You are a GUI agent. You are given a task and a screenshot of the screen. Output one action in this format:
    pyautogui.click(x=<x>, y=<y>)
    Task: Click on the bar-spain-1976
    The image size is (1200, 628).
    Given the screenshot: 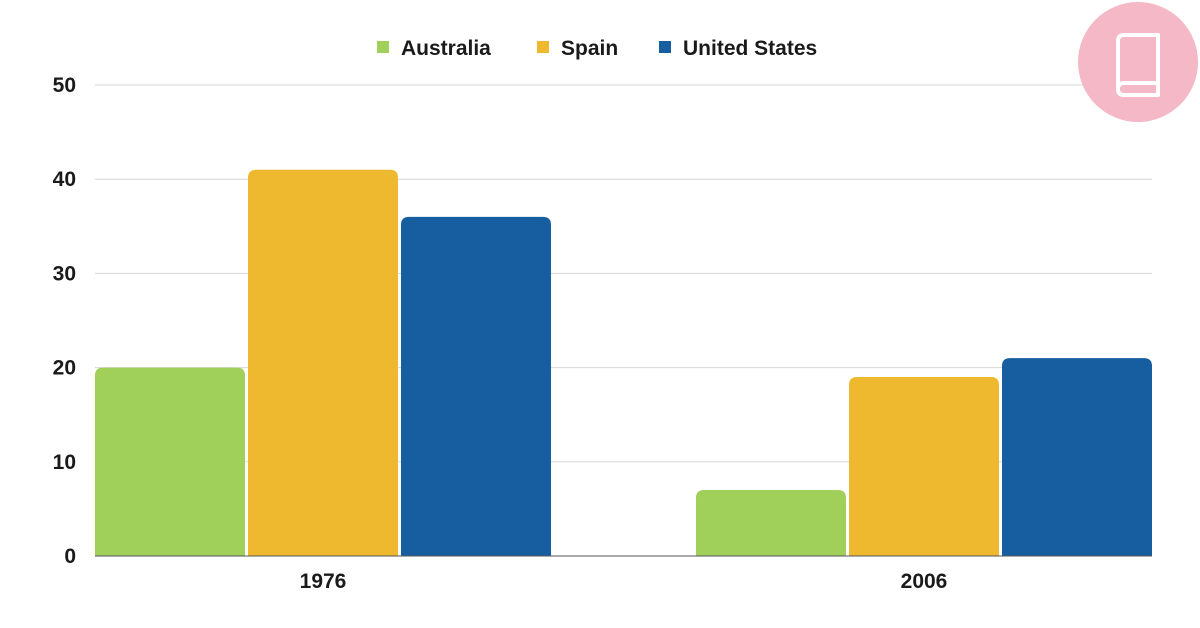 What is the action you would take?
    pyautogui.click(x=323, y=362)
    